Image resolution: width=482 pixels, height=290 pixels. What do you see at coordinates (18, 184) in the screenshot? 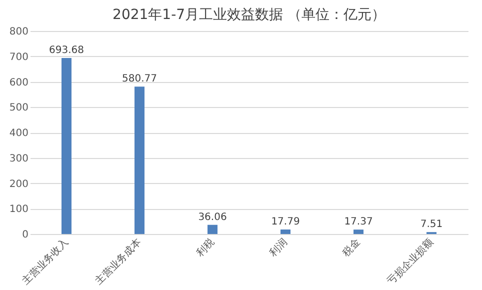
I see `y-tick-label: 200` at bounding box center [18, 184].